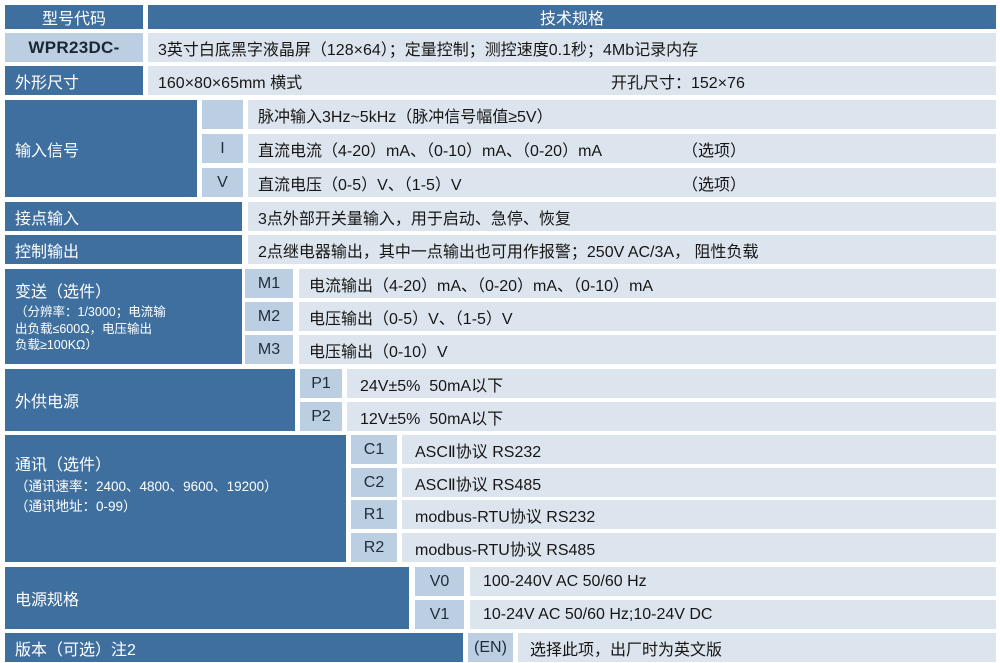 The width and height of the screenshot is (1000, 663). What do you see at coordinates (56, 345) in the screenshot?
I see `transmit-note-3: 负载≥100KΩ）` at bounding box center [56, 345].